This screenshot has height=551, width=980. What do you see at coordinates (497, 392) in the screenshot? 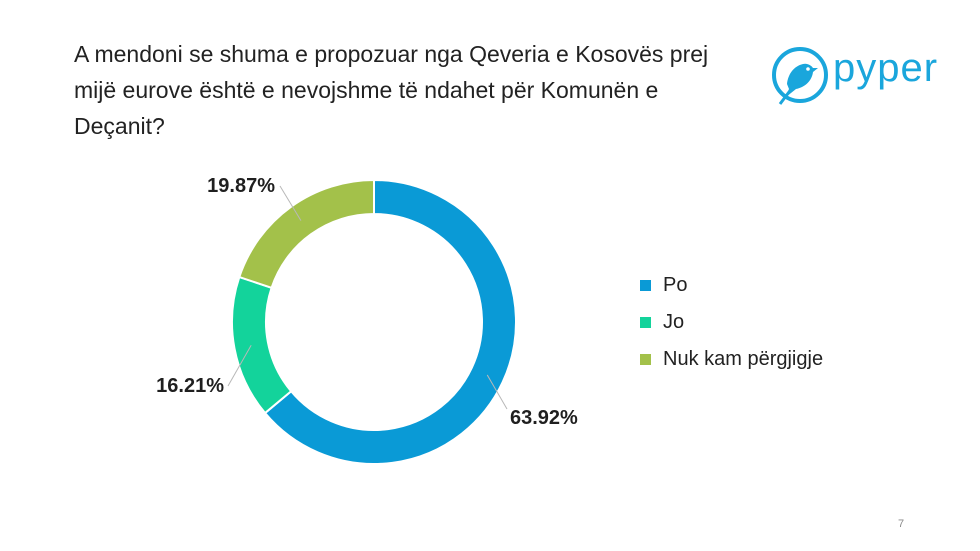
I see `leader-line-po` at bounding box center [497, 392].